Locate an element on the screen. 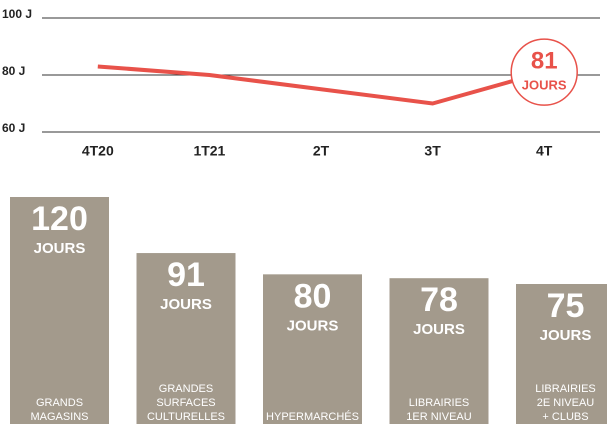 Image resolution: width=607 pixels, height=424 pixels. y-tick-label: 80 J is located at coordinates (13, 71).